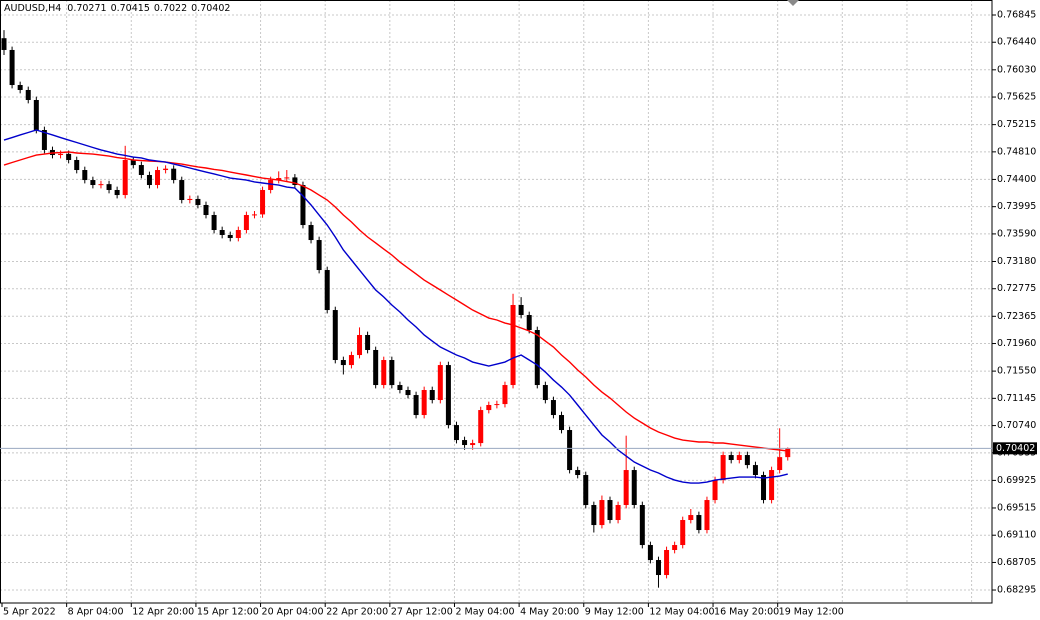  I want to click on shift-marker, so click(793, 3).